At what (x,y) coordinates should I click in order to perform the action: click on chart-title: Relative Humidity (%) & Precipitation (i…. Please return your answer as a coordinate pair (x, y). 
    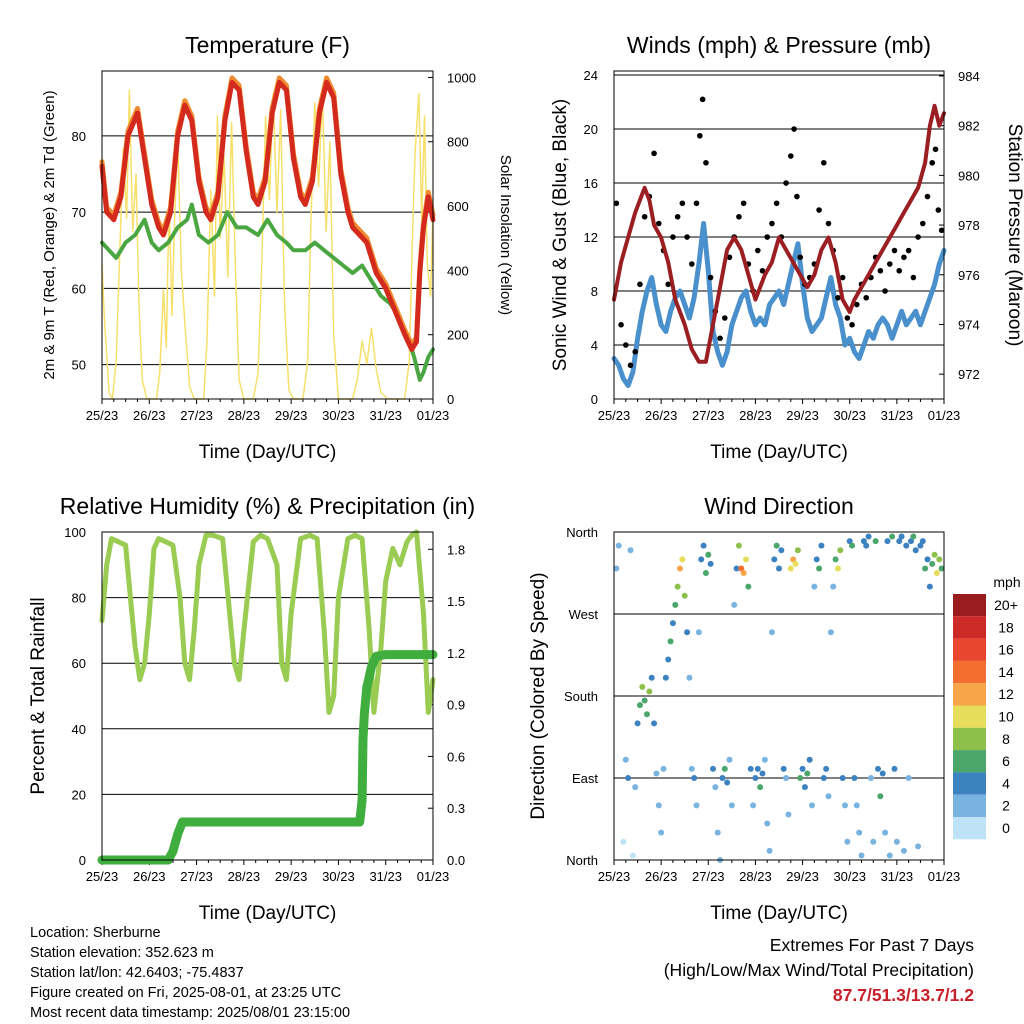
    Looking at the image, I should click on (267, 506).